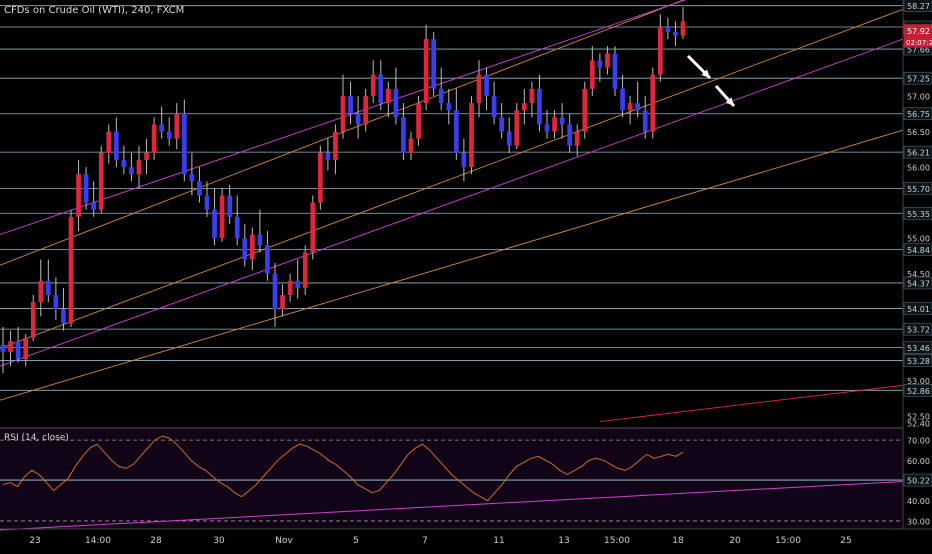 The width and height of the screenshot is (932, 554). Describe the element at coordinates (918, 283) in the screenshot. I see `price-label-15: 54.37` at that location.